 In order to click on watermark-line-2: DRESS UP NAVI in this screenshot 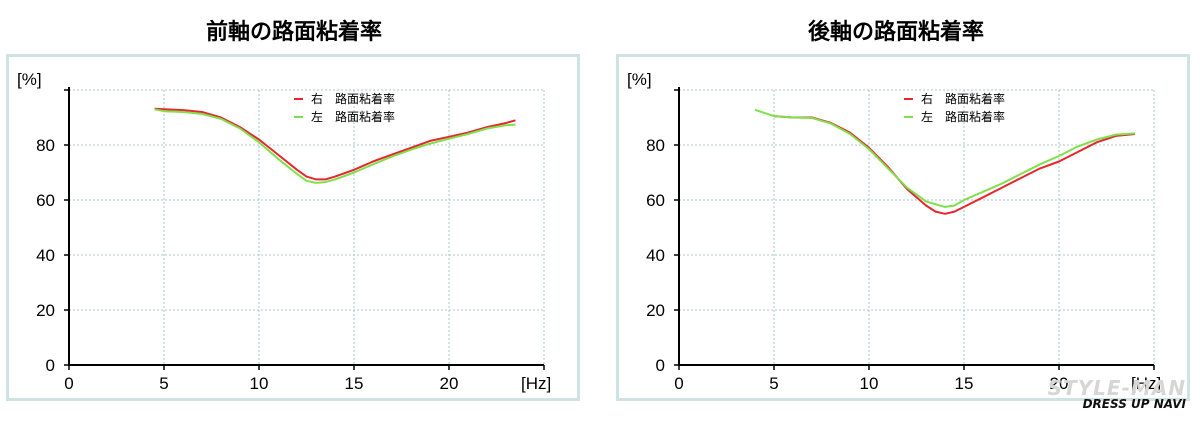, I will do `click(1134, 404)`.